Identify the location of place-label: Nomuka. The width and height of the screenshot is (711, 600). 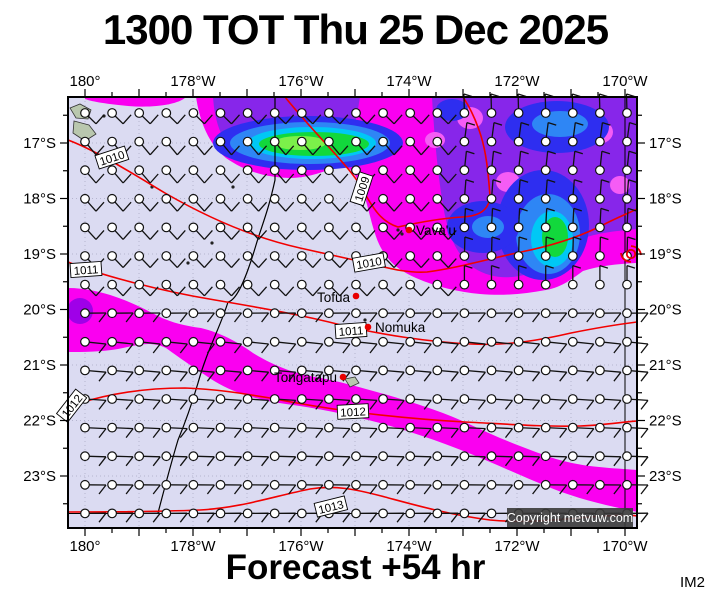
(400, 327).